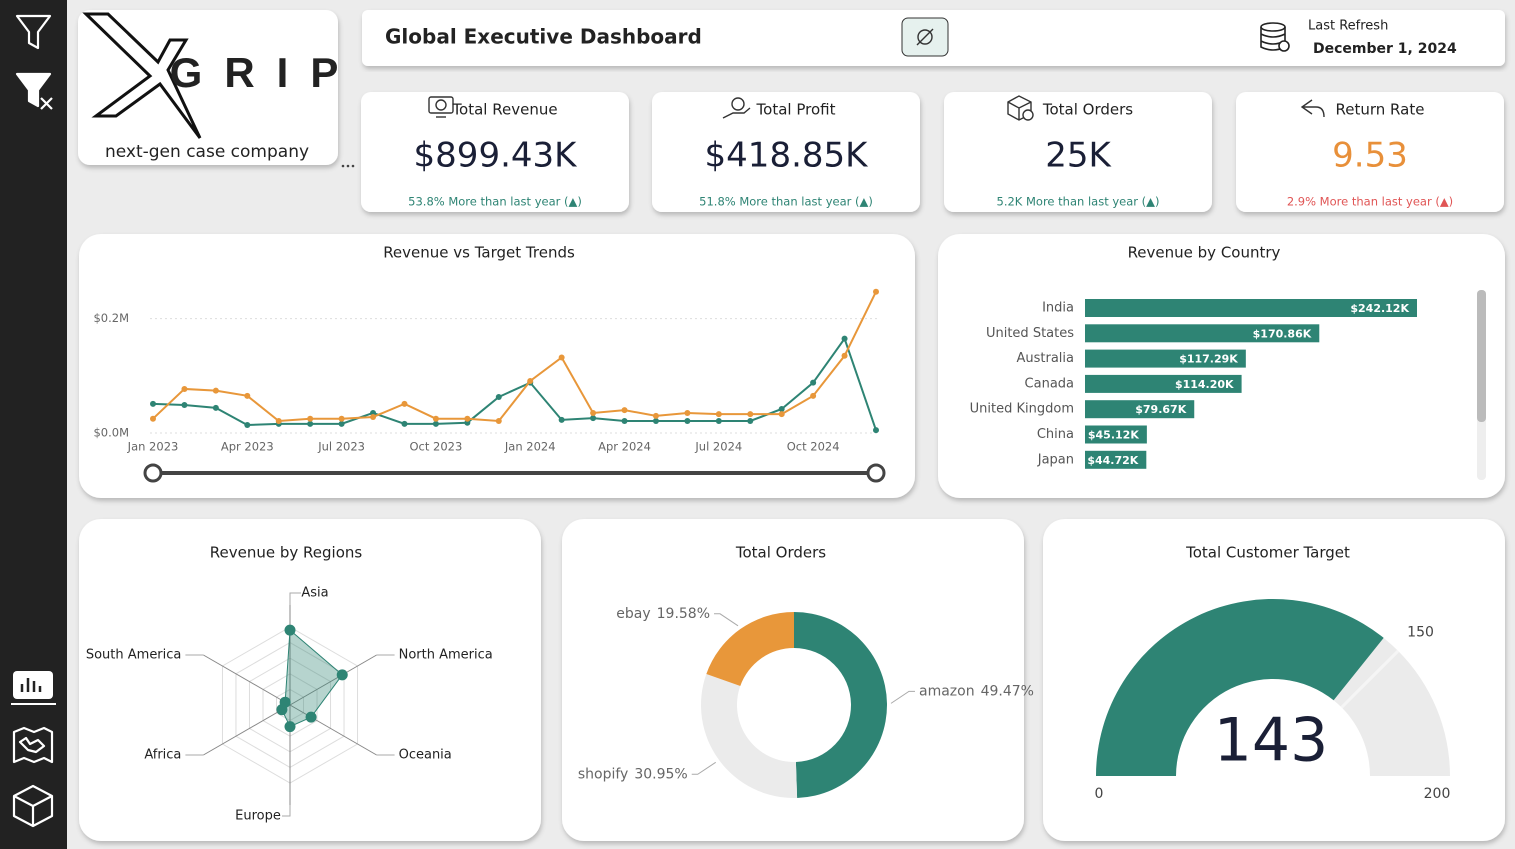 Image resolution: width=1515 pixels, height=849 pixels. What do you see at coordinates (603, 774) in the screenshot?
I see `category-label: shopify` at bounding box center [603, 774].